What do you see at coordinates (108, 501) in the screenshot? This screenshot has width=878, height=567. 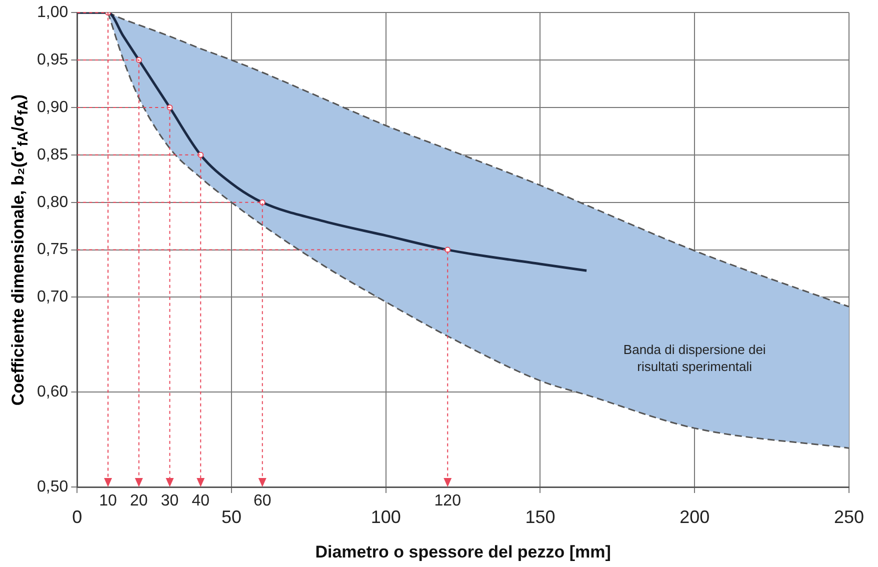 I see `text: 10` at bounding box center [108, 501].